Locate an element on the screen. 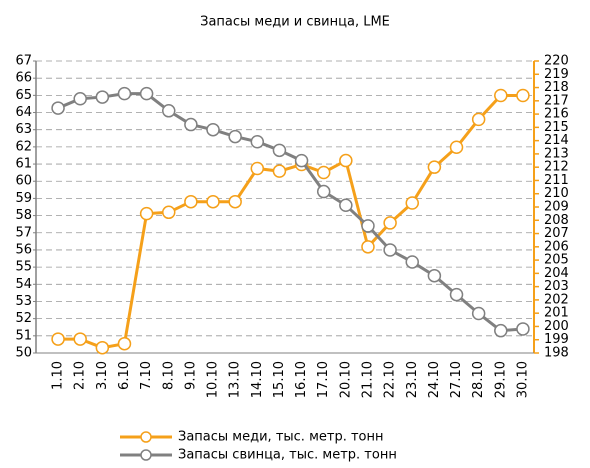  x-tick-label: 15.10 is located at coordinates (279, 379).